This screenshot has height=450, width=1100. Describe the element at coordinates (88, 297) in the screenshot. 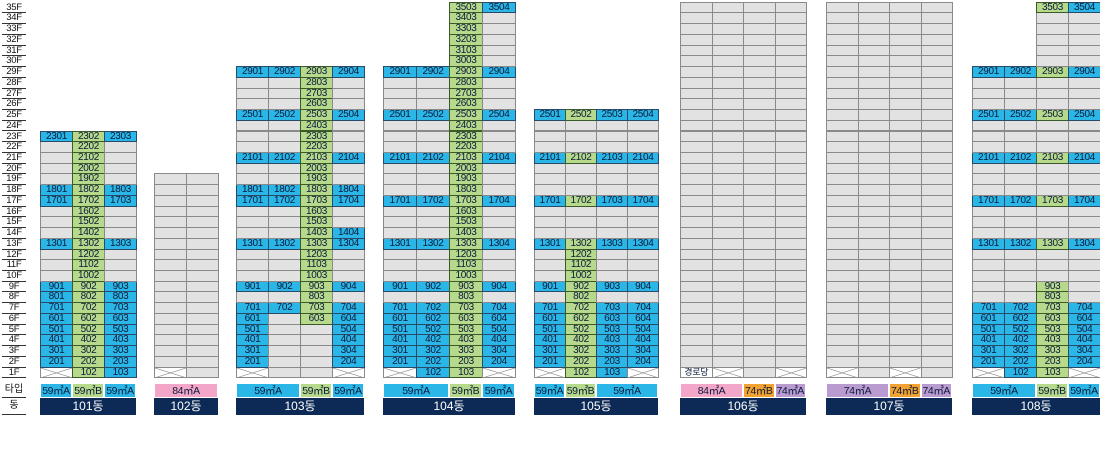

I see `unit-cell: 802` at that location.